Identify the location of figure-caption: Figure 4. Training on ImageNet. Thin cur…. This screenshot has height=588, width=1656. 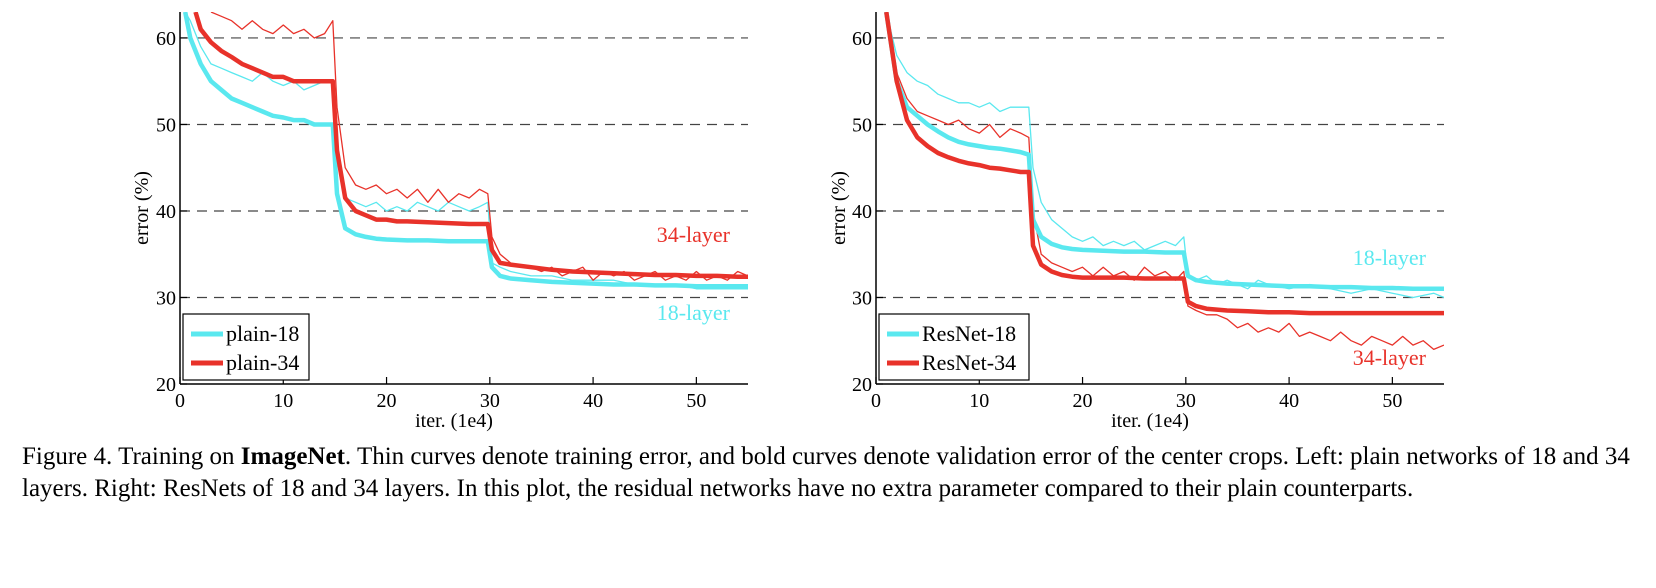
(832, 473).